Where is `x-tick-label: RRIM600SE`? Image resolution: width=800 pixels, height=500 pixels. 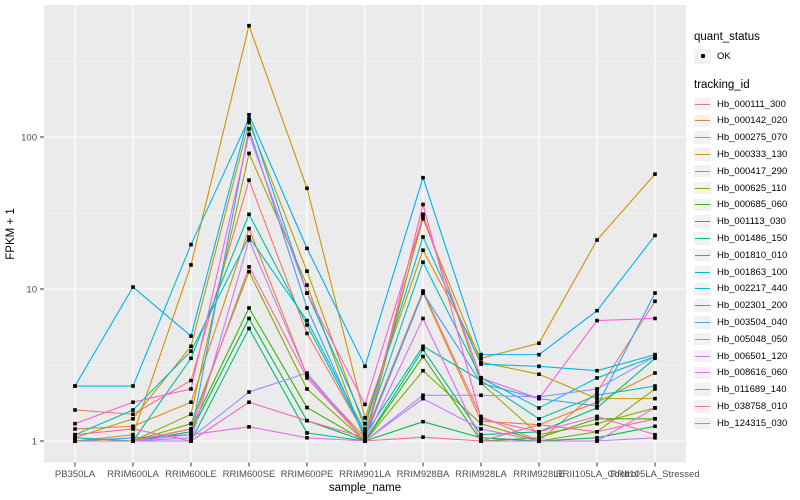
x-tick-label: RRIM600SE is located at coordinates (249, 474).